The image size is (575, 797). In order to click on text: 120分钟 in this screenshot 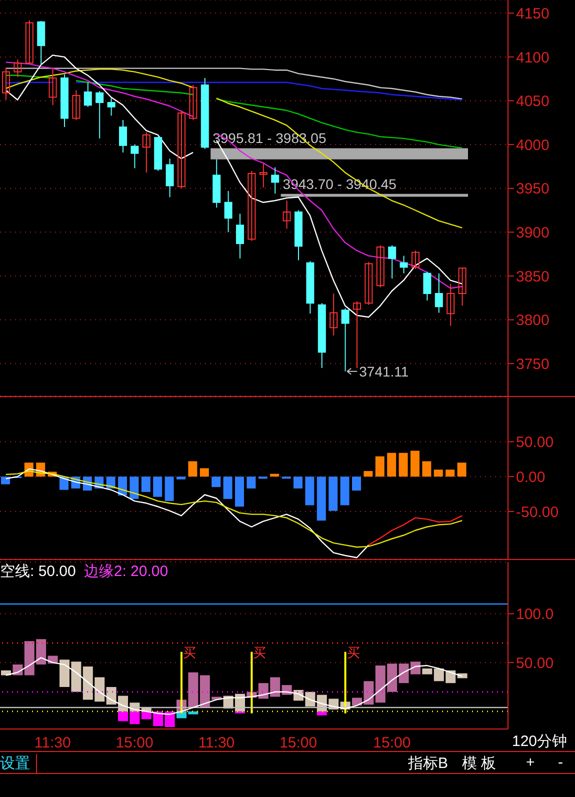, I will do `click(540, 741)`.